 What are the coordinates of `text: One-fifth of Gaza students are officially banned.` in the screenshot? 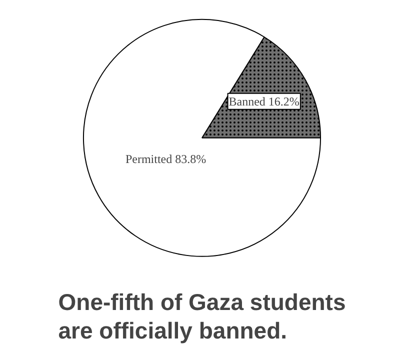 It's located at (202, 316).